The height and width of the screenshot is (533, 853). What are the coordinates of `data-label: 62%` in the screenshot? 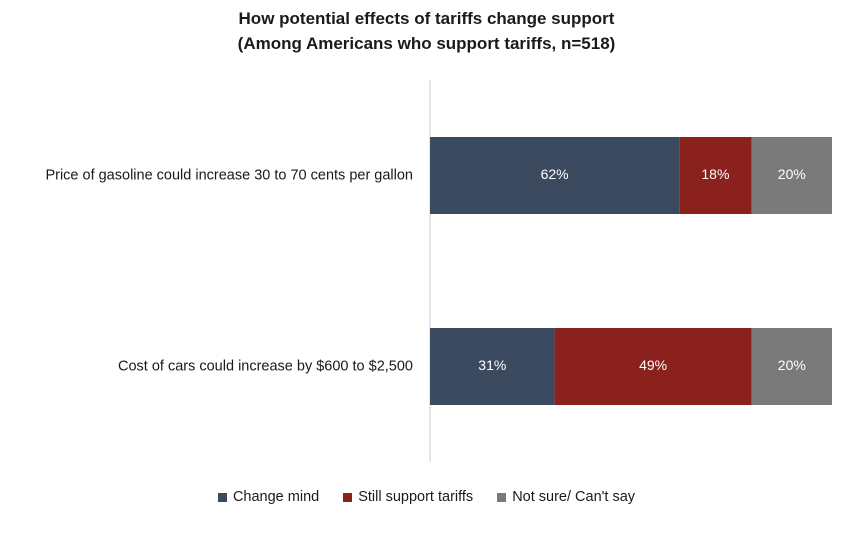 It's located at (555, 174).